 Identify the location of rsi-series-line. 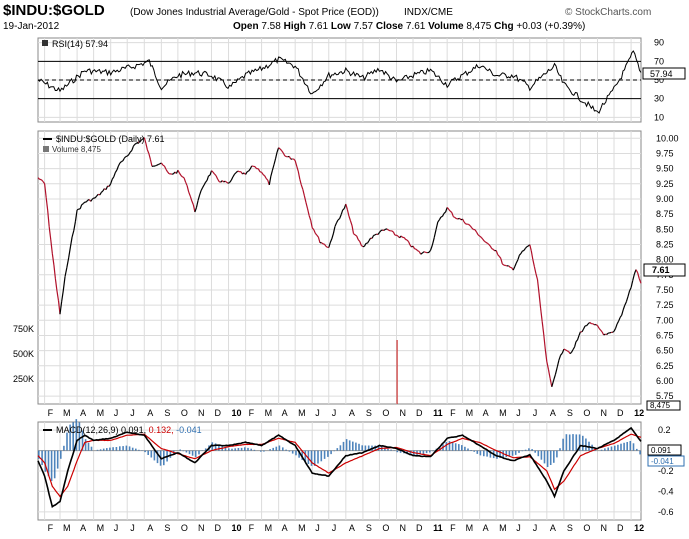
(339, 82).